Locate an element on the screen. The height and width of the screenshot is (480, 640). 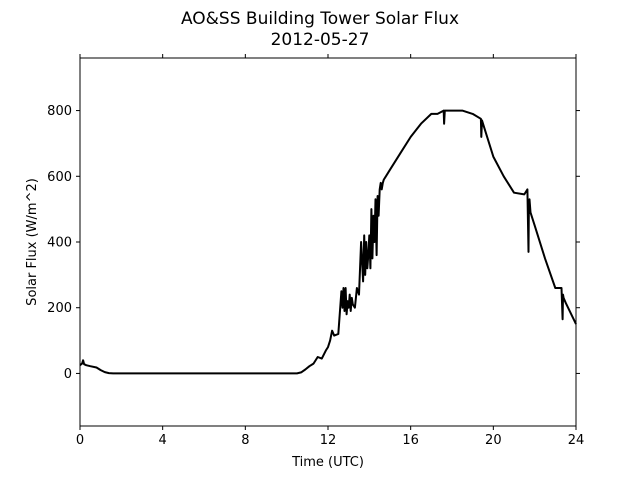
y-tick-label: 600 is located at coordinates (59, 177).